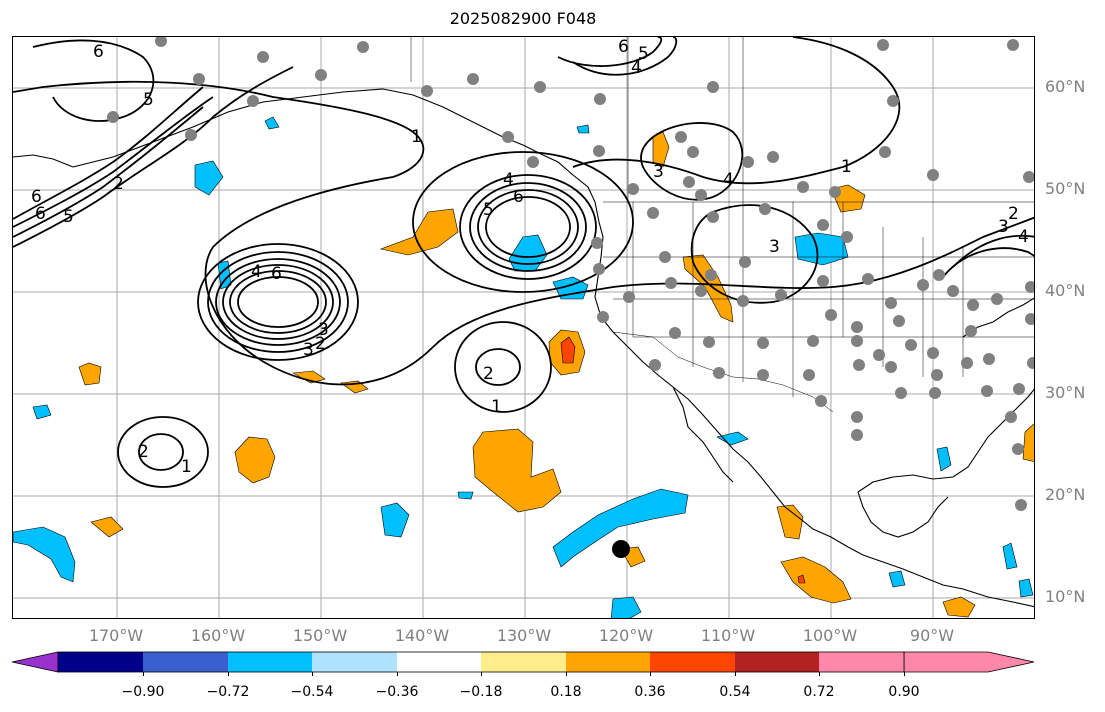 Image resolution: width=1105 pixels, height=712 pixels. Describe the element at coordinates (143, 692) in the screenshot. I see `colorbar-tick-label: −0.90` at that location.